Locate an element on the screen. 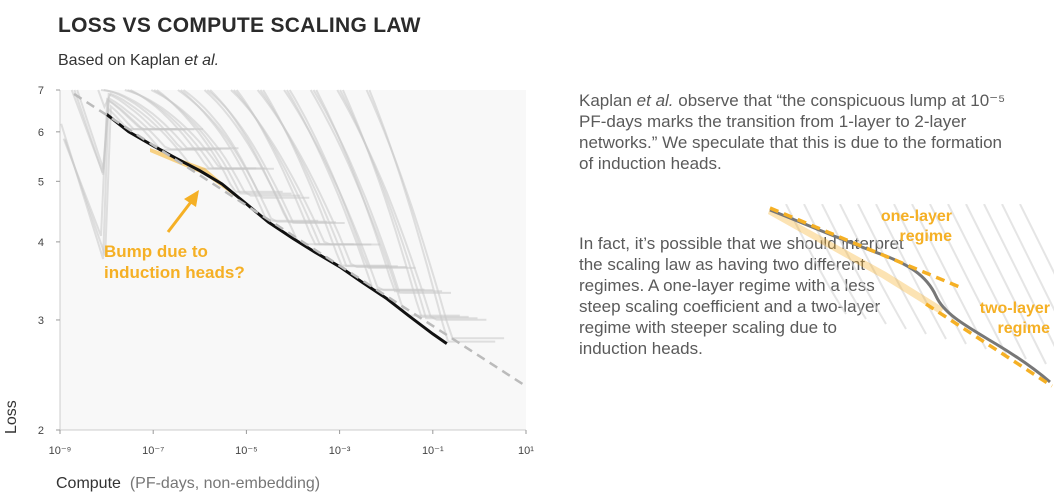 The height and width of the screenshot is (504, 1056). inset-training-curves is located at coordinates (919, 284).